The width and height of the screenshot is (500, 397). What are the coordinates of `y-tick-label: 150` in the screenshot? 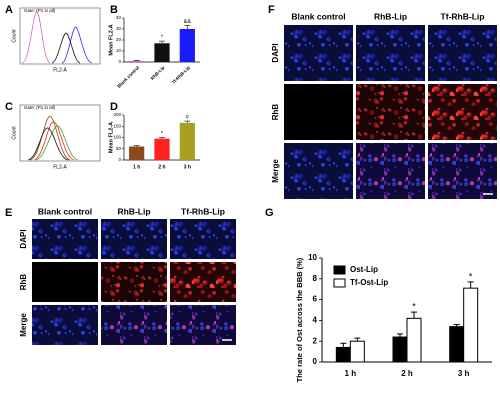 It's located at (117, 125).